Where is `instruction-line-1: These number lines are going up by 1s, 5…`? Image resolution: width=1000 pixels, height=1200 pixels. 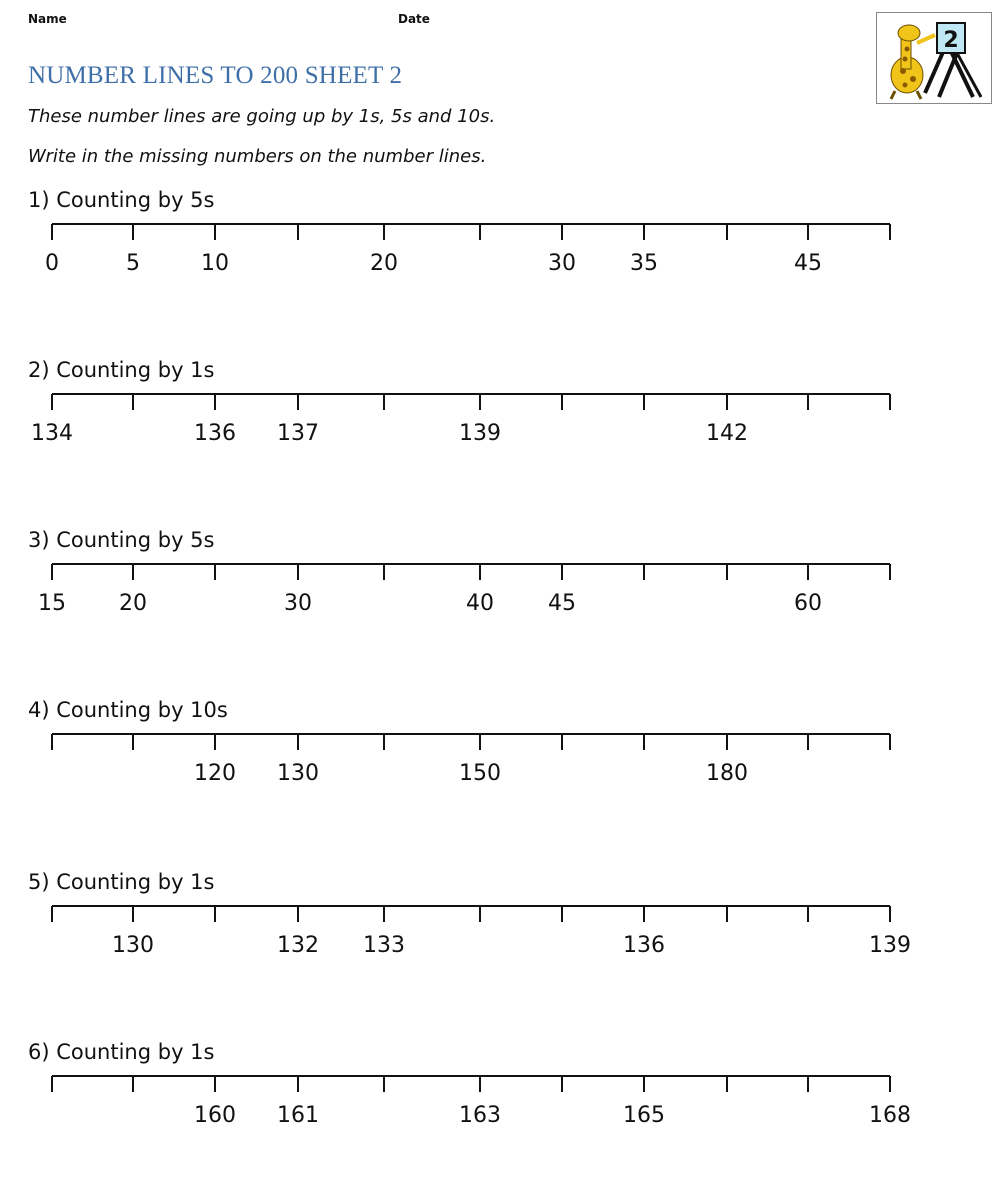 instruction-line-1: These number lines are going up by 1s, 5… is located at coordinates (262, 116).